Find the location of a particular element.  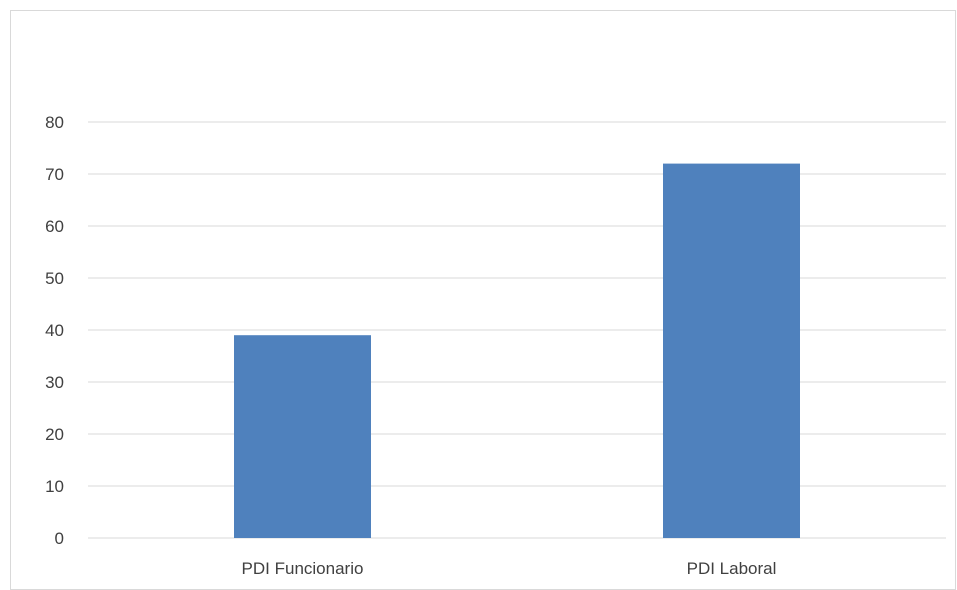

x-category-label: PDI Laboral is located at coordinates (732, 568).